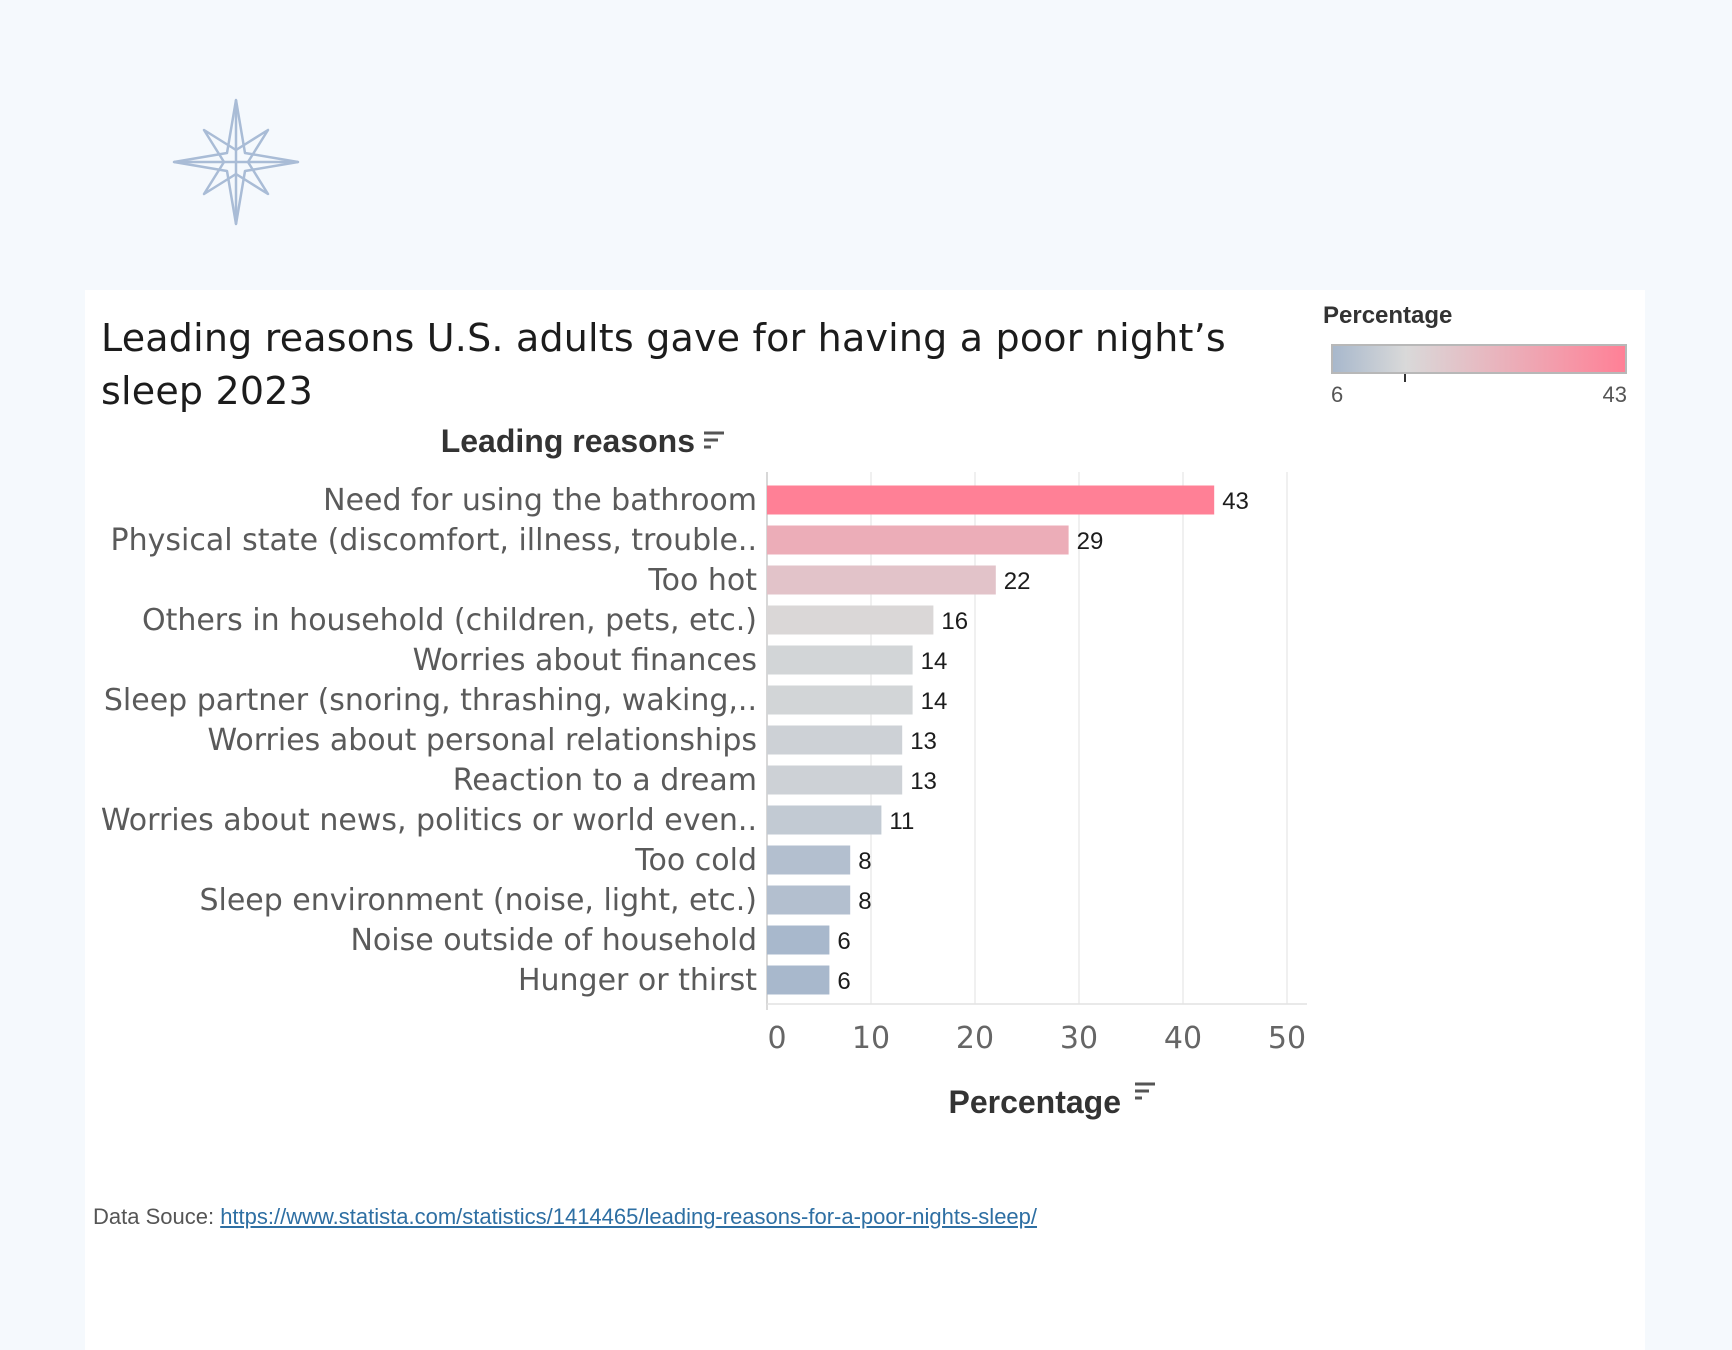 This screenshot has height=1350, width=1732. Describe the element at coordinates (568, 441) in the screenshot. I see `y-axis-title: Leading reasons` at that location.